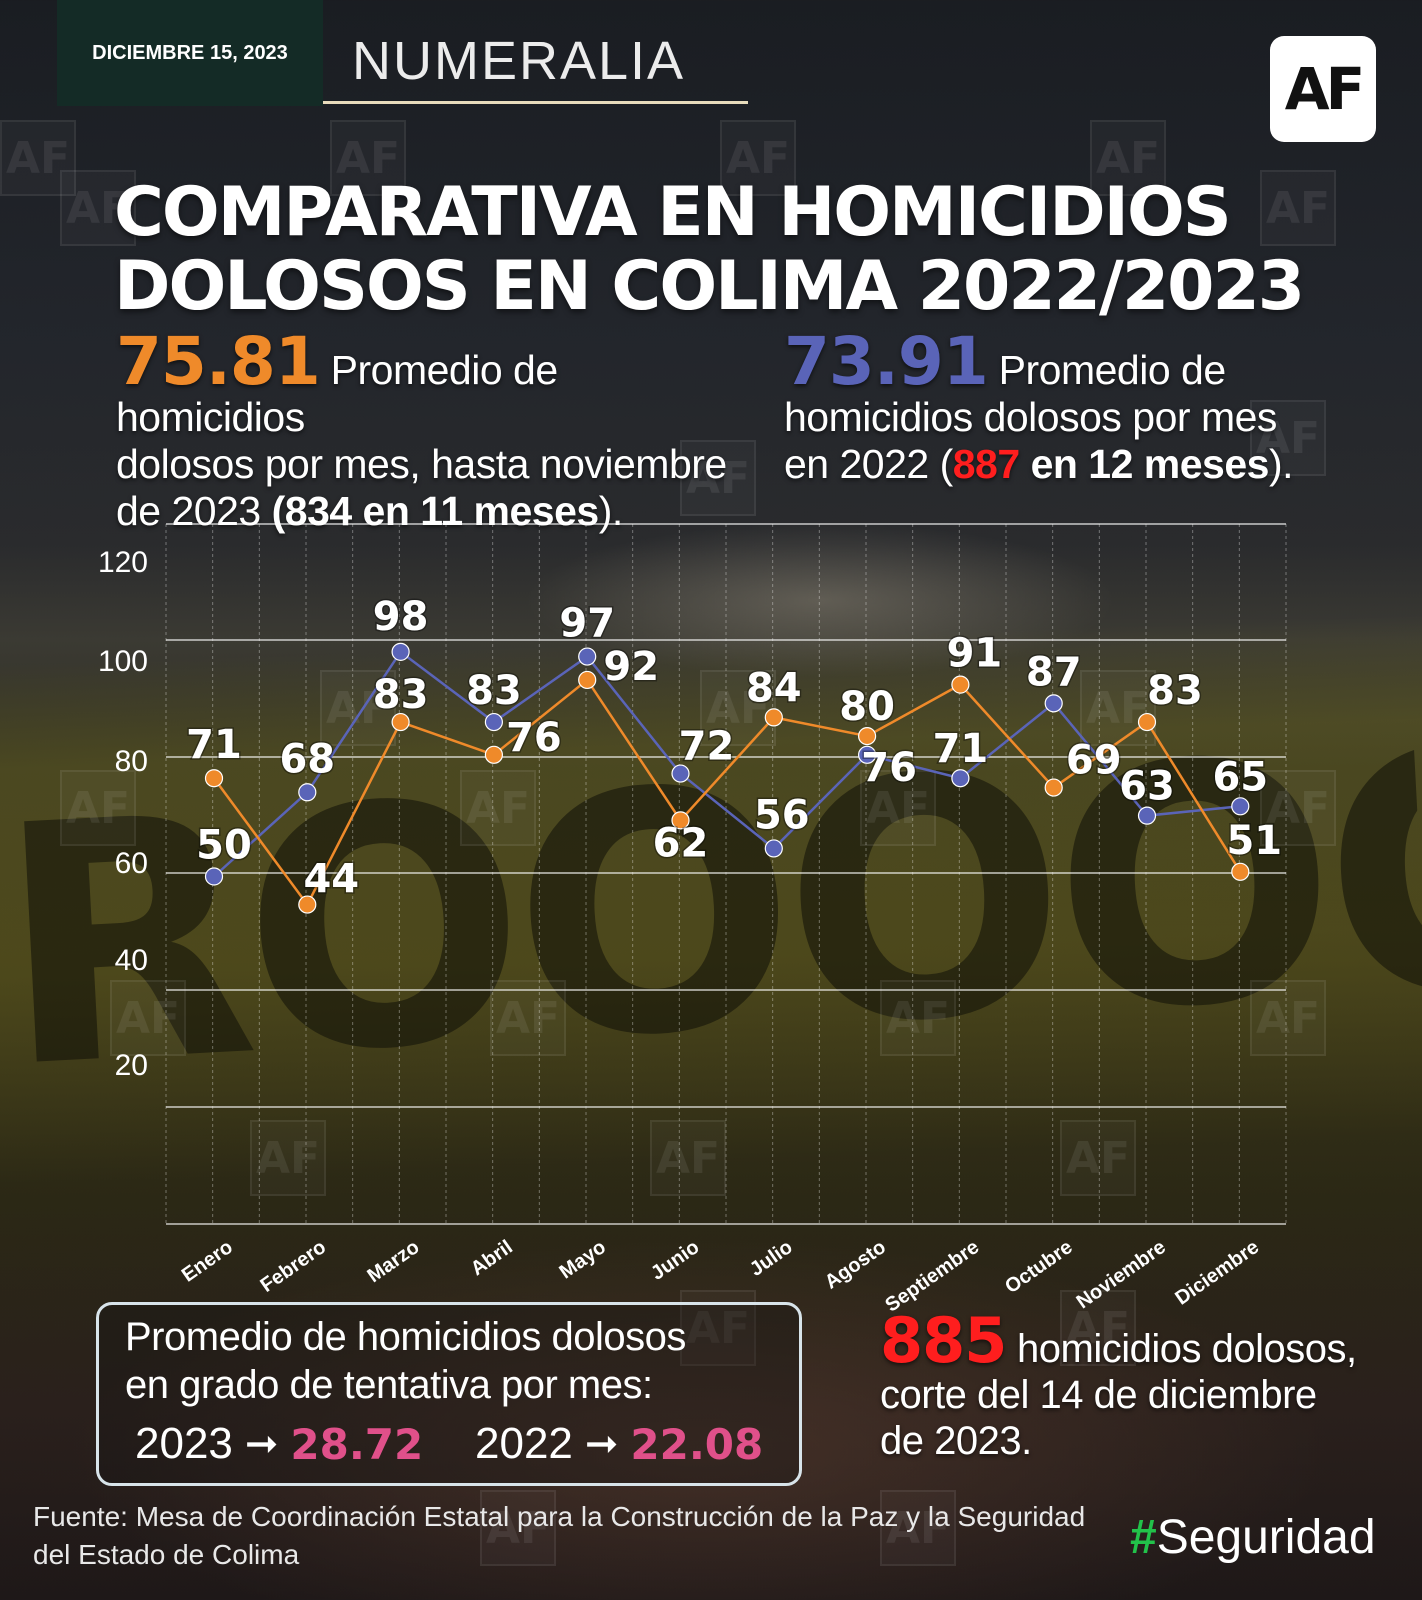  What do you see at coordinates (631, 667) in the screenshot?
I see `data-label: 92` at bounding box center [631, 667].